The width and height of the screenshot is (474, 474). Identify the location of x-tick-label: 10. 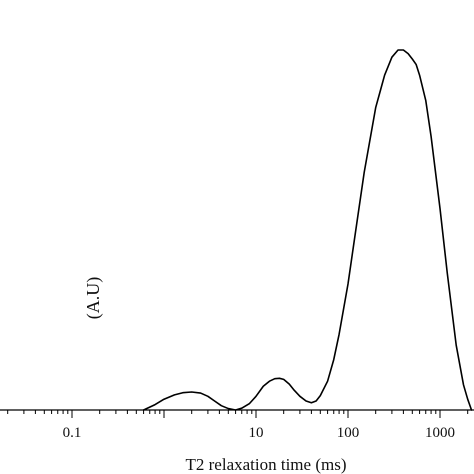
(256, 433).